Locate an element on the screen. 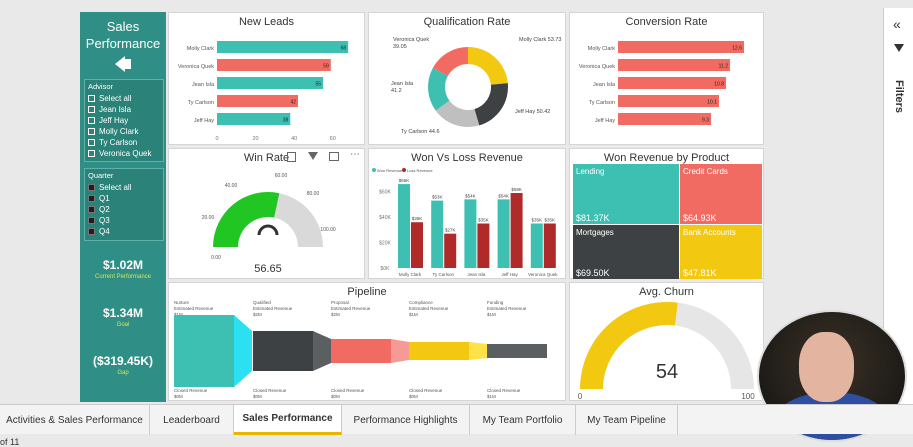  filters-label: Filters is located at coordinates (899, 97).